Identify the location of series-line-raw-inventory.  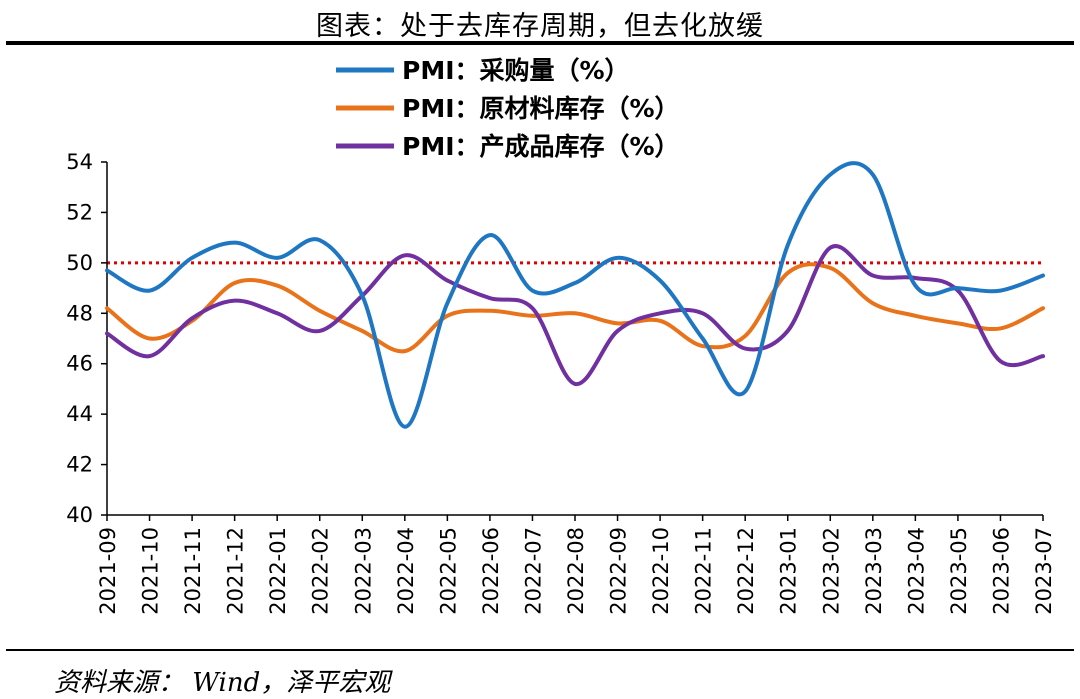
(575, 308).